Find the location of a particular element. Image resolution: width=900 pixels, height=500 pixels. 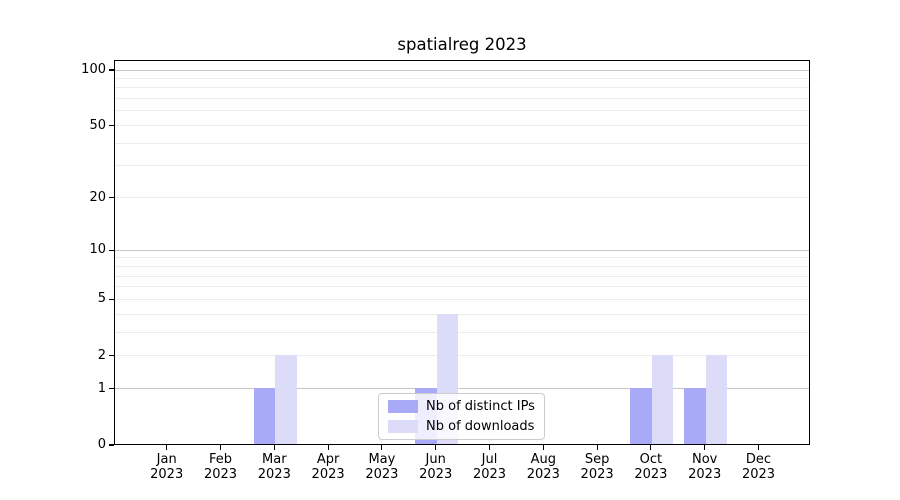

y-tick-label: 50 is located at coordinates (97, 125).